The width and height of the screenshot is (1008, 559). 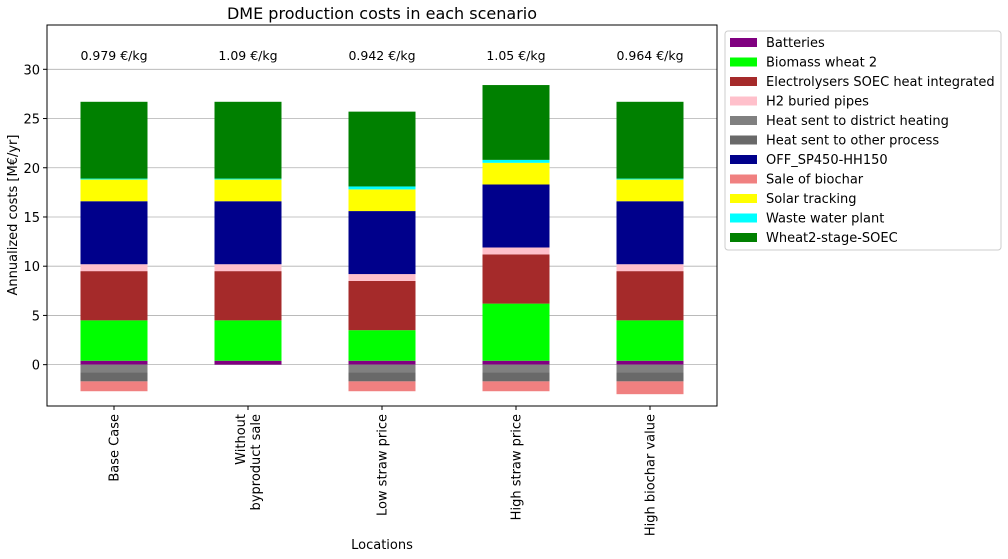 What do you see at coordinates (113, 55) in the screenshot?
I see `price-annotation: 0.979 €/kg` at bounding box center [113, 55].